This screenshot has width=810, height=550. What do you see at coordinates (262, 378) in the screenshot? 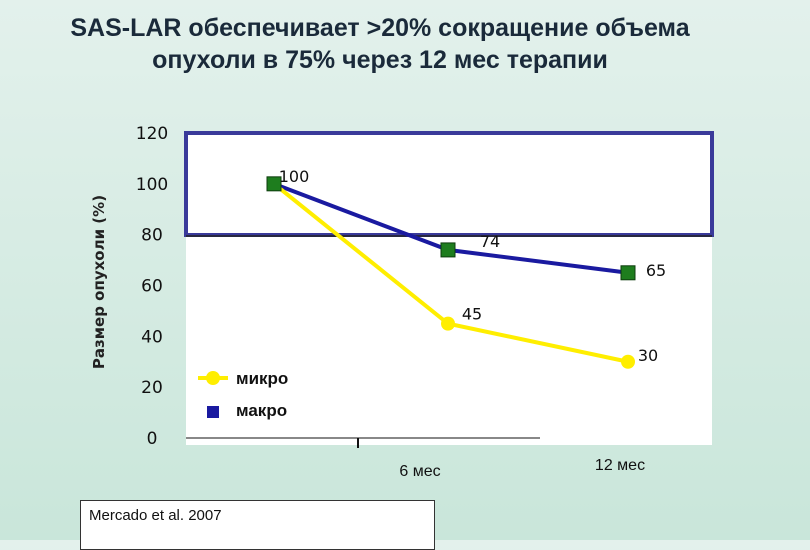
I see `legend-mikro-label: микро` at bounding box center [262, 378].